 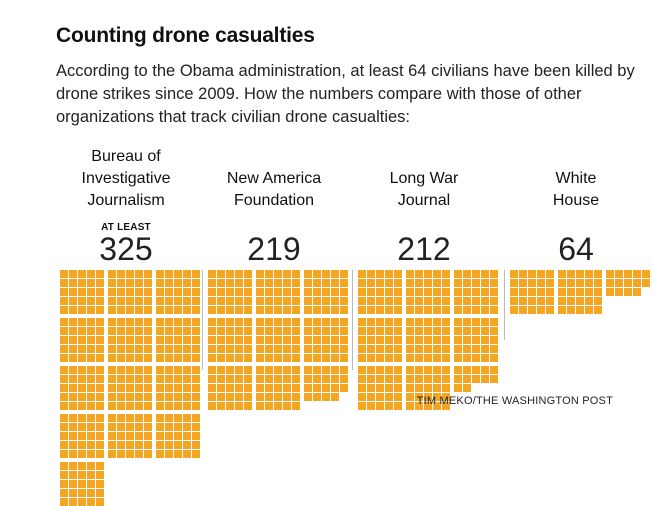 I want to click on count-qualifier: AT LEAST, so click(x=126, y=227).